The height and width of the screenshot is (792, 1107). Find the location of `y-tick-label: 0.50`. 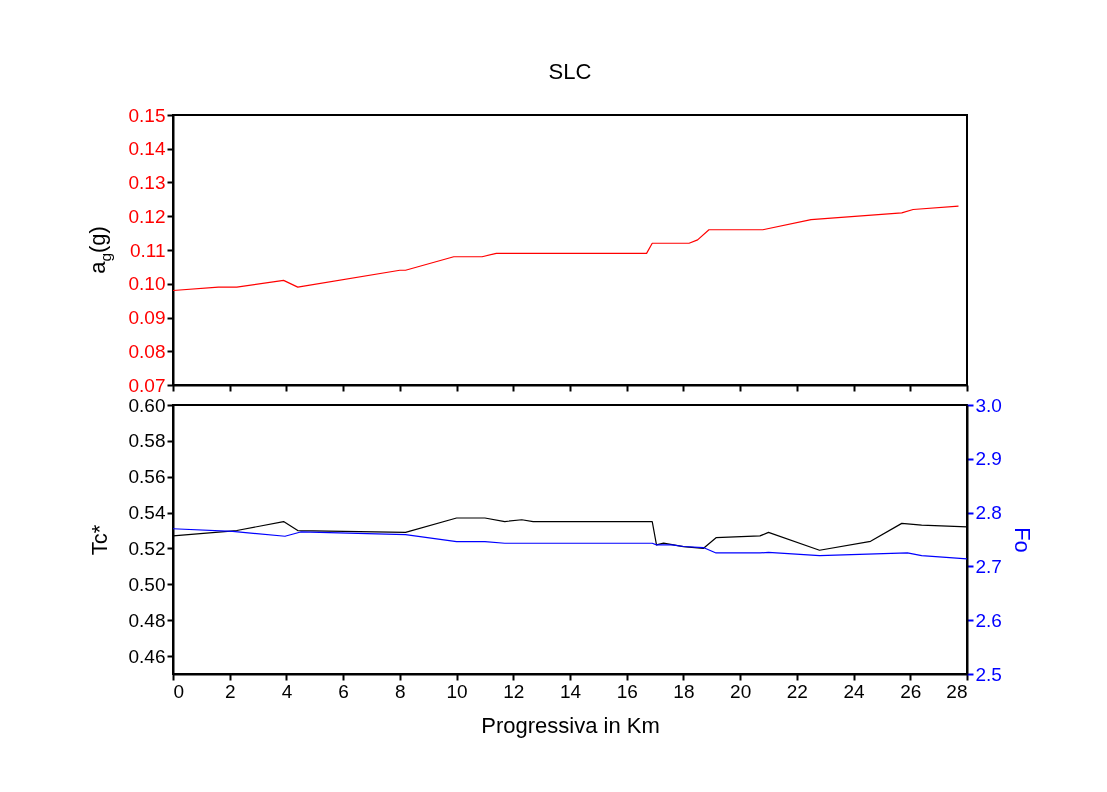

y-tick-label: 0.50 is located at coordinates (147, 584).